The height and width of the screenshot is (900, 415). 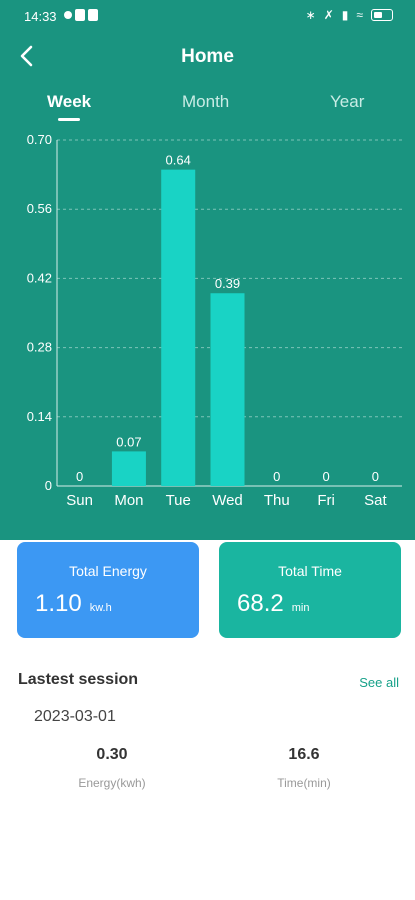 What do you see at coordinates (178, 160) in the screenshot?
I see `bar-value-label: 0.64` at bounding box center [178, 160].